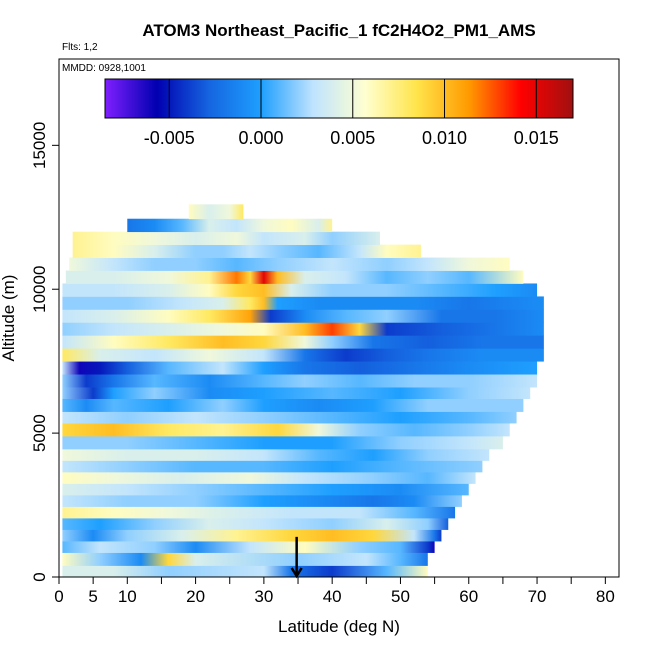 Image resolution: width=650 pixels, height=650 pixels. What do you see at coordinates (352, 138) in the screenshot?
I see `colorbar-tick-label: 0.005` at bounding box center [352, 138].